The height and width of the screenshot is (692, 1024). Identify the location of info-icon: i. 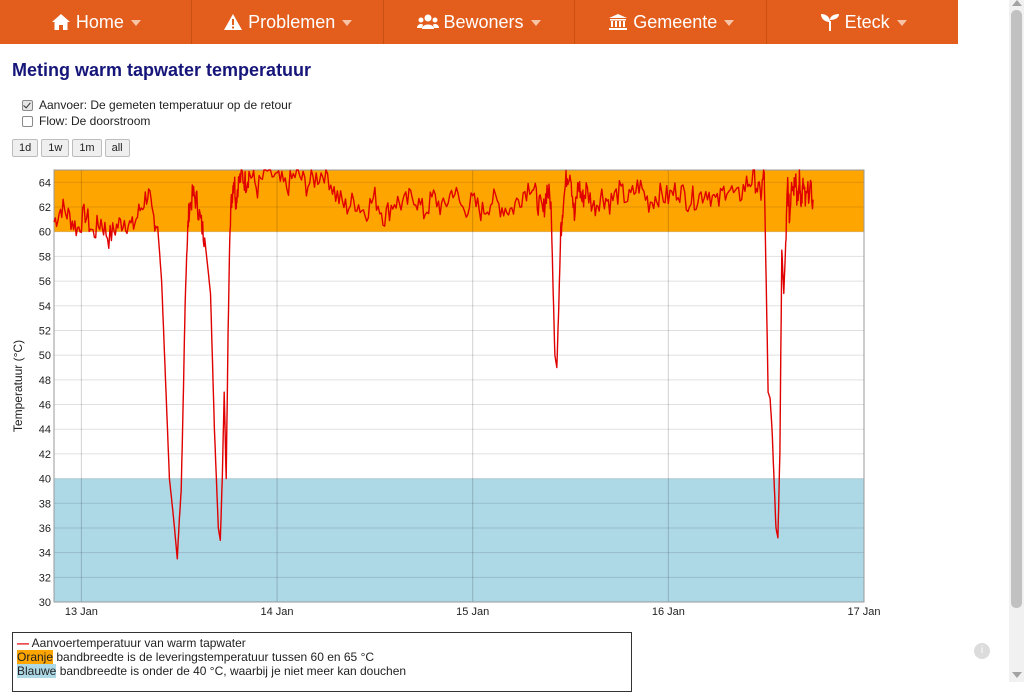
(982, 651).